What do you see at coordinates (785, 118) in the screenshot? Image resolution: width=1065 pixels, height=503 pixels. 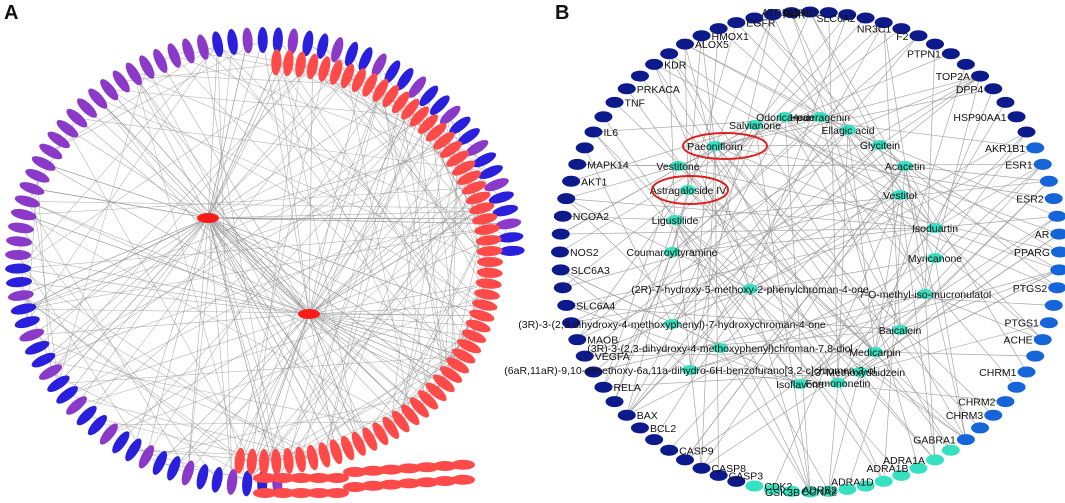 I see `compound-label: Odoricarpan` at bounding box center [785, 118].